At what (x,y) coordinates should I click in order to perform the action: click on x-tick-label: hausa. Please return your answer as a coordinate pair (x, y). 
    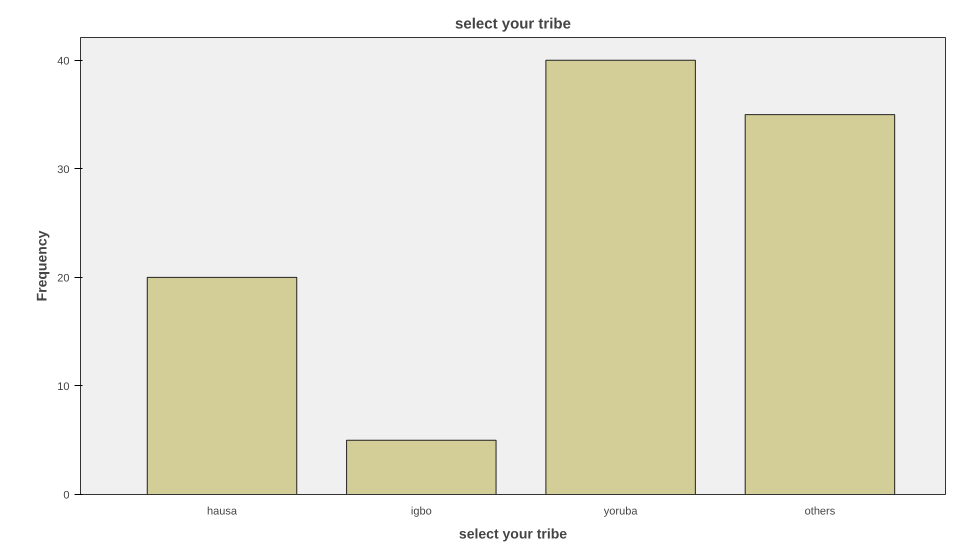
    Looking at the image, I should click on (222, 512).